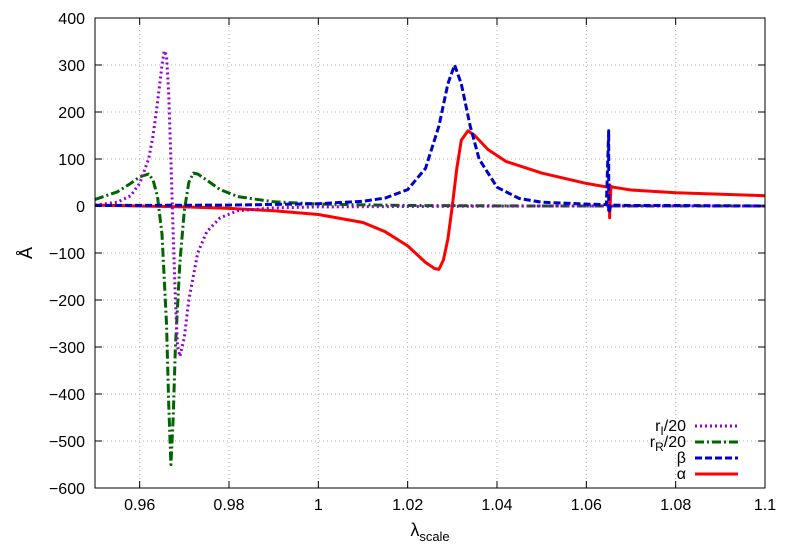  Describe the element at coordinates (67, 489) in the screenshot. I see `y-tick-label: −600` at that location.